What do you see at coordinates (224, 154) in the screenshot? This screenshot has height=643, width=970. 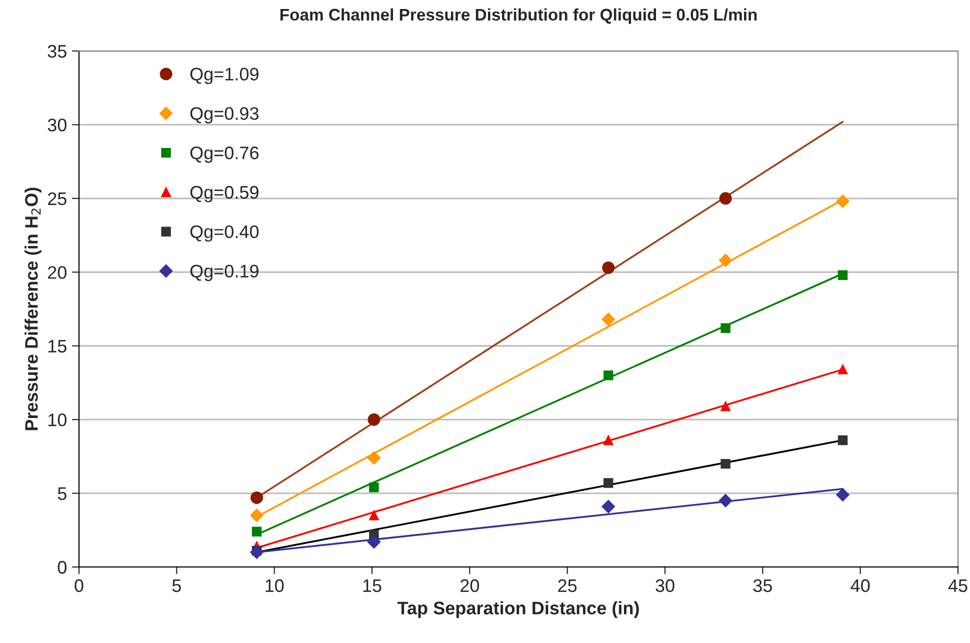 I see `legend-label: Qg=0.76` at bounding box center [224, 154].